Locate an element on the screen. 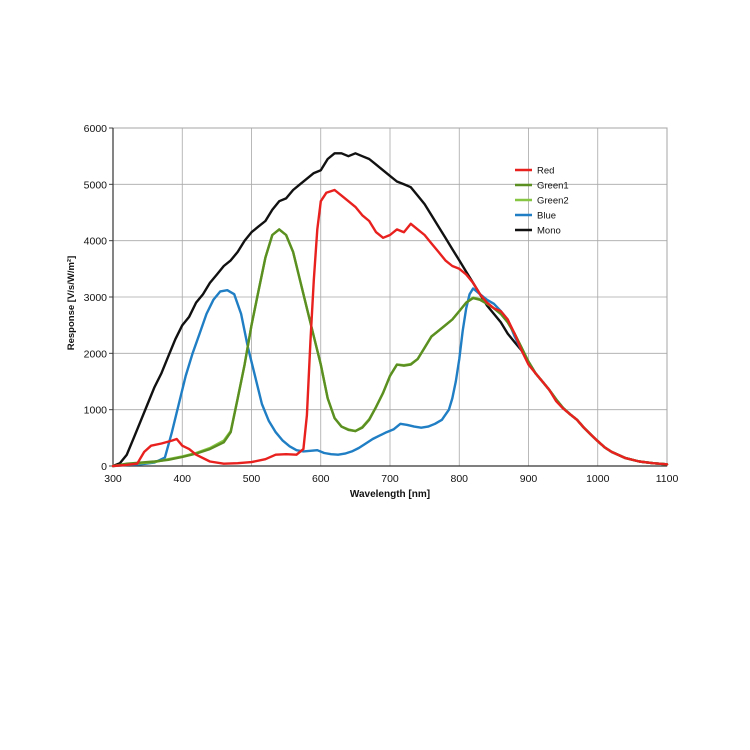 The image size is (750, 750). y-tick-label: 0 is located at coordinates (104, 467).